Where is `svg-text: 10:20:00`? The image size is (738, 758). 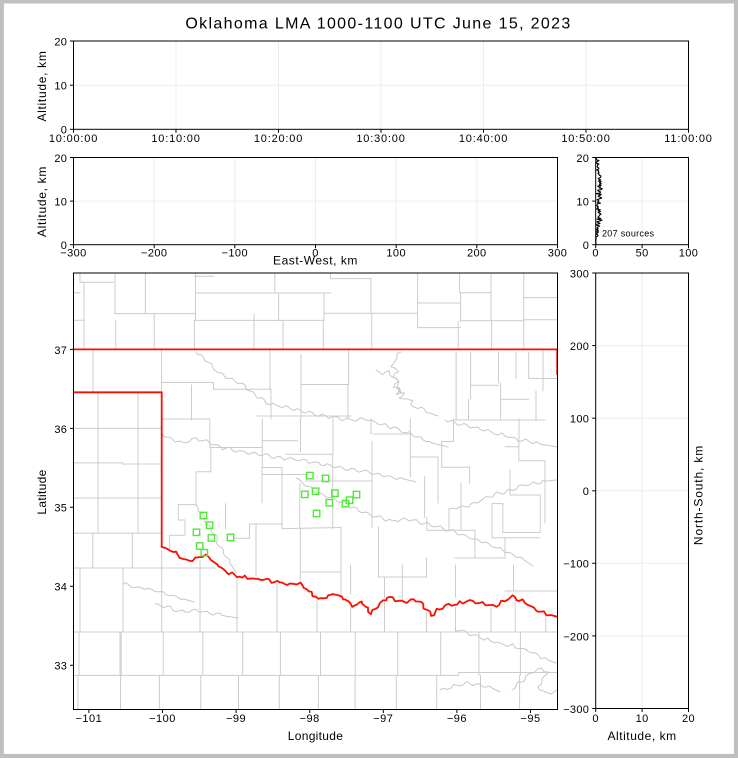
svg-text: 10:20:00 is located at coordinates (278, 139).